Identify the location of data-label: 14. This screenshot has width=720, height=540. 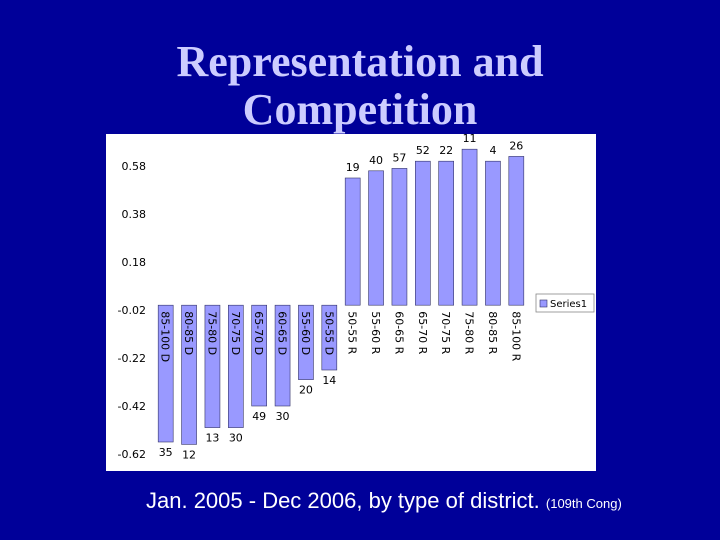
(329, 380).